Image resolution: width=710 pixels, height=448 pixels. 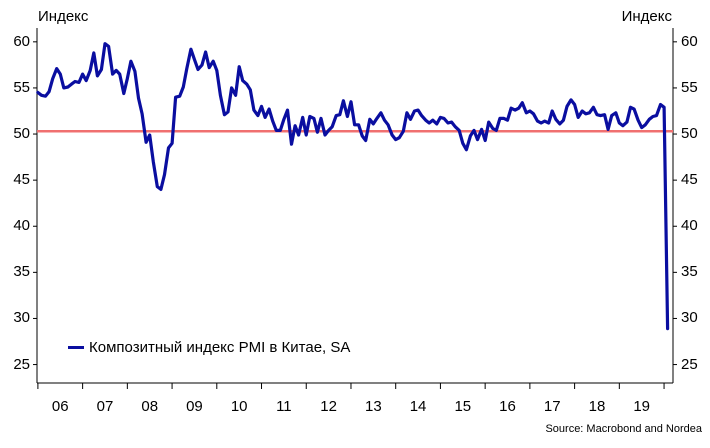 What do you see at coordinates (21, 226) in the screenshot?
I see `left-y-tick-label: 40` at bounding box center [21, 226].